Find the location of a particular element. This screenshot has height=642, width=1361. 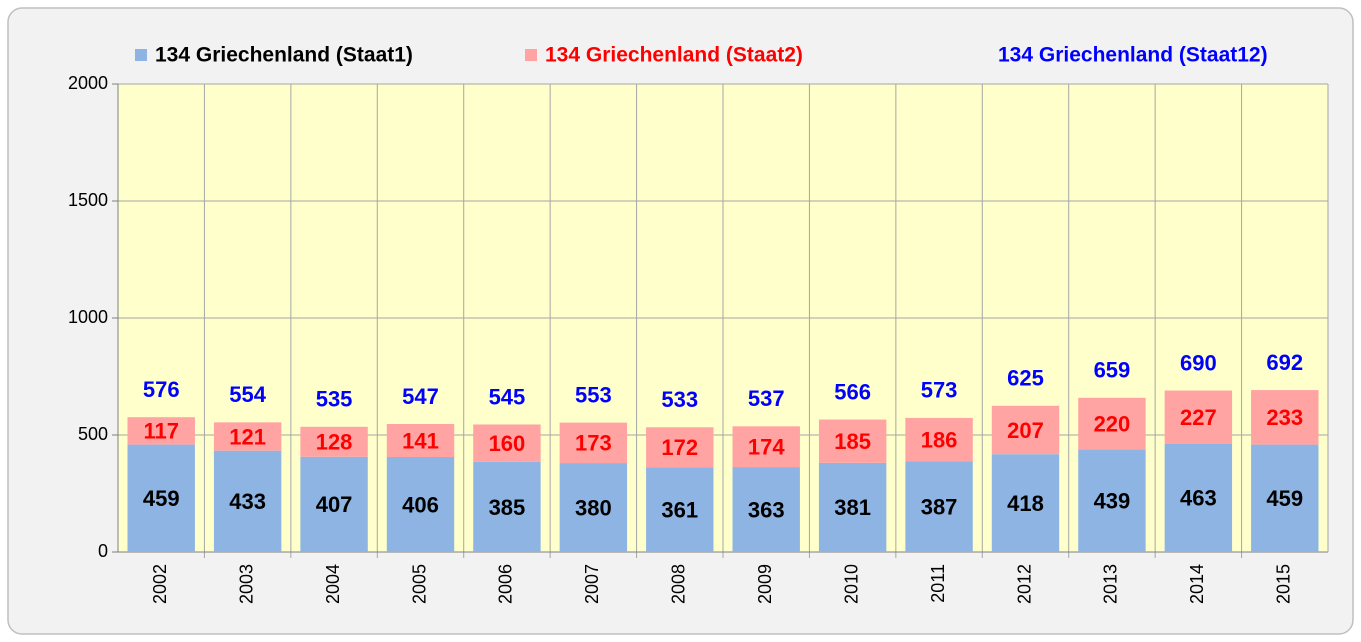

data-label: 227 is located at coordinates (1198, 417).